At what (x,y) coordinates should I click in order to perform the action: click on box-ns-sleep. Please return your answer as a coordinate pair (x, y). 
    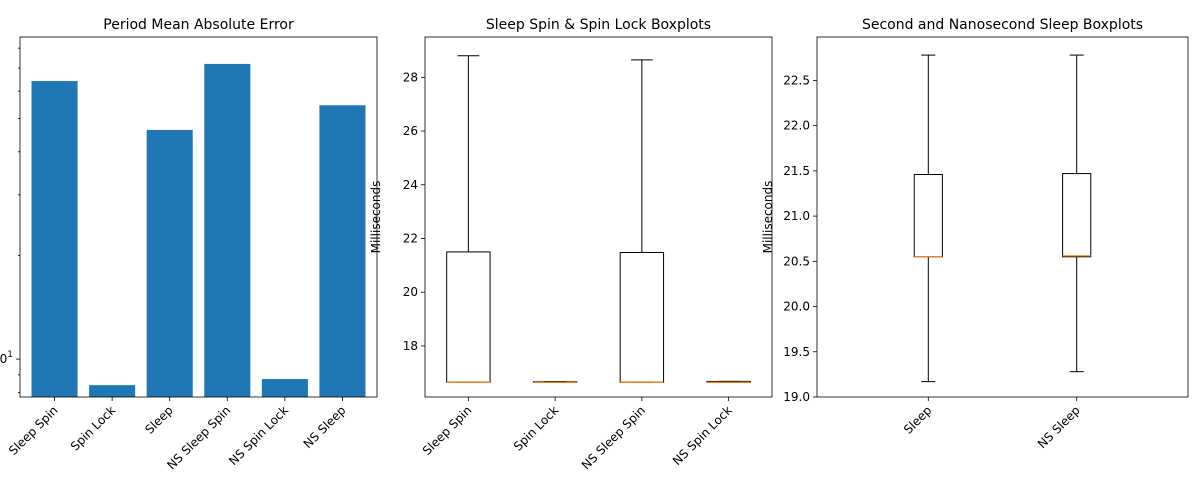
    Looking at the image, I should click on (1077, 215).